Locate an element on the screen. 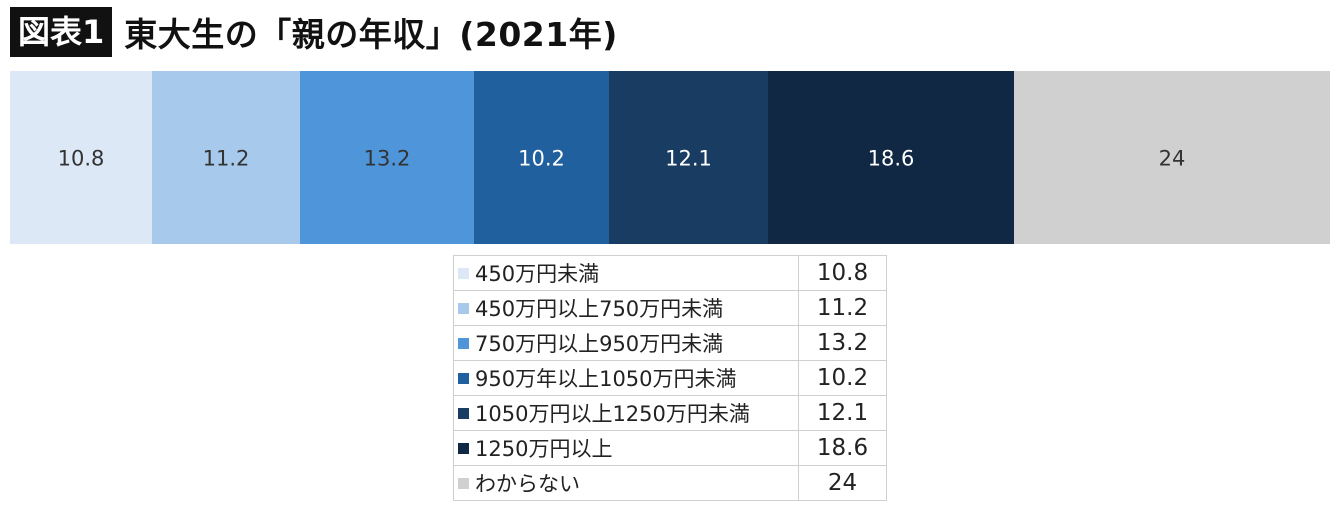 The height and width of the screenshot is (525, 1340). bar-value-label-4: 10.2 is located at coordinates (541, 159).